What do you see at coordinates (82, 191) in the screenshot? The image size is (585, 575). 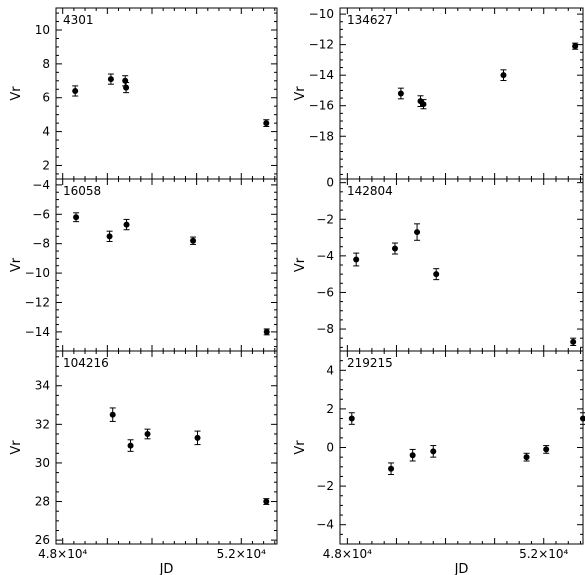 I see `panel-label: 16058` at bounding box center [82, 191].